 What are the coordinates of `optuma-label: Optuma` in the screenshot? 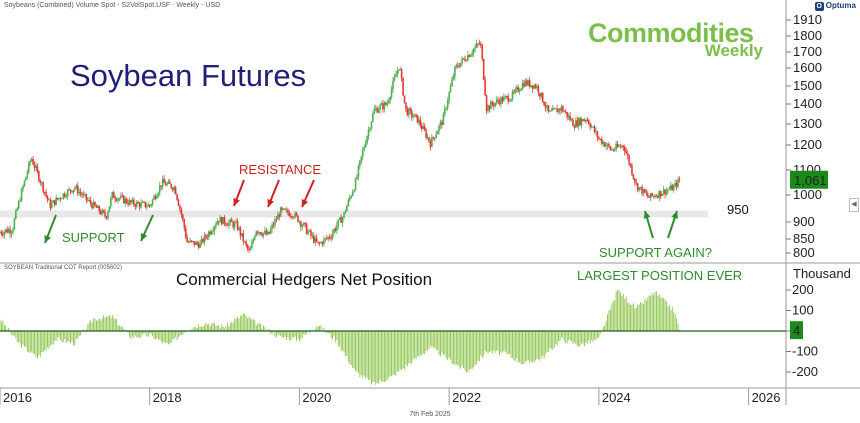 It's located at (840, 5).